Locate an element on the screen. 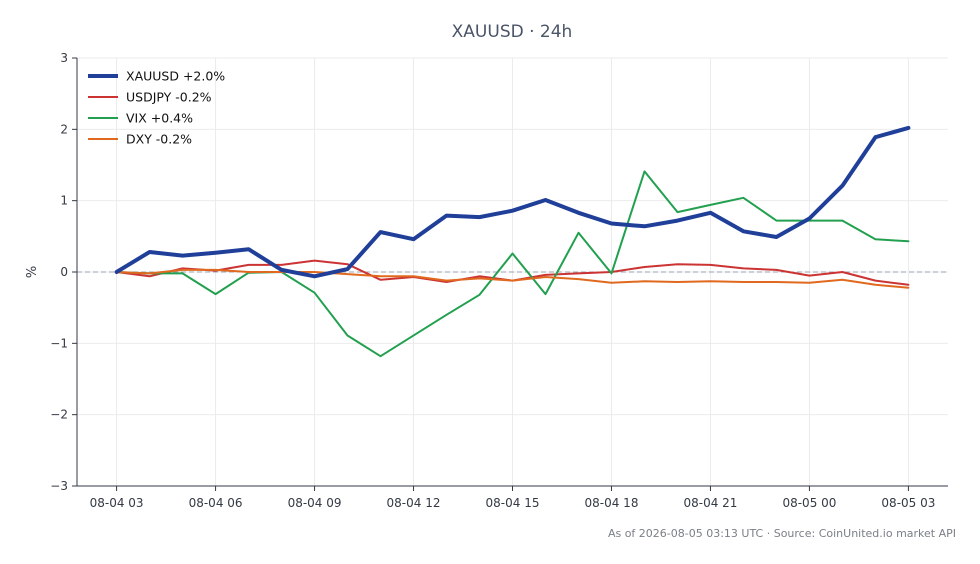 The image size is (980, 564). legend-item: USDJPY -0.2% is located at coordinates (150, 97).